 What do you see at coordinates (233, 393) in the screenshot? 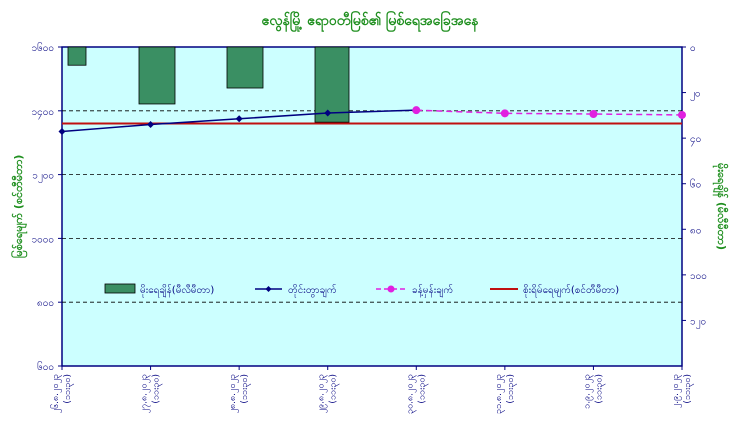
I see `xtick-date-label: ၂၈.၈.၂၀၂၃` at bounding box center [233, 393].